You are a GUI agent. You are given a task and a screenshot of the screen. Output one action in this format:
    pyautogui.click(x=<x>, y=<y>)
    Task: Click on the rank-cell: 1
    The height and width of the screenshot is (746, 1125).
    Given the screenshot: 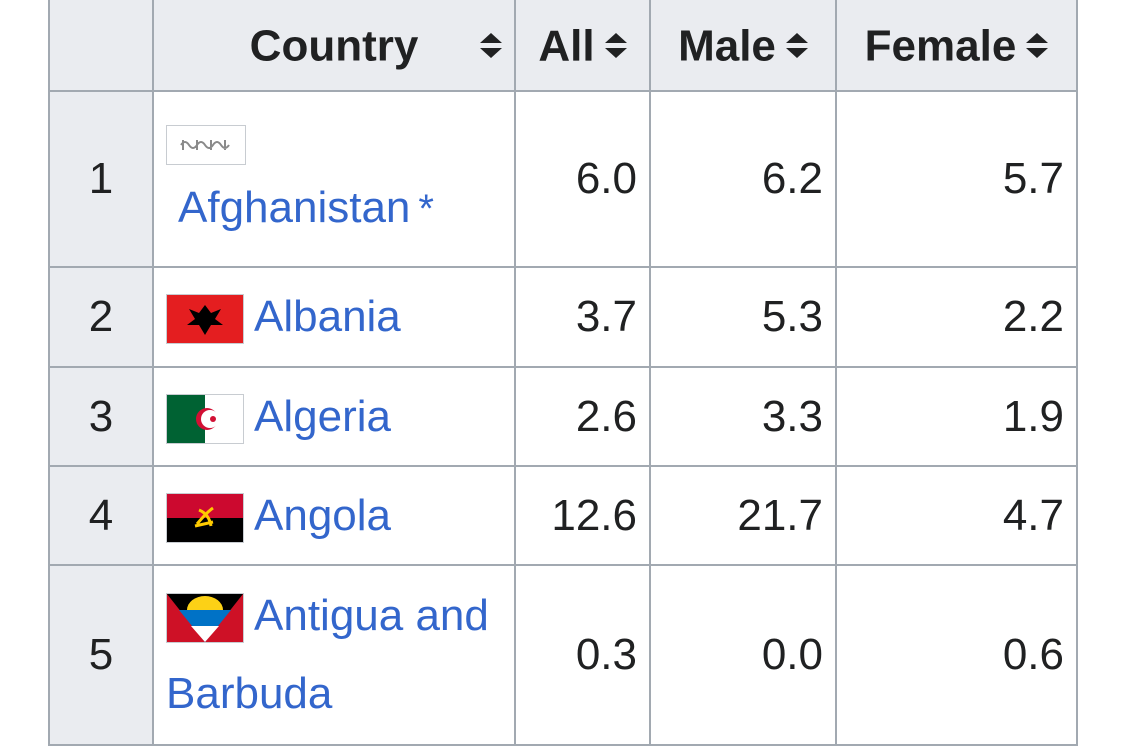 What is the action you would take?
    pyautogui.click(x=101, y=179)
    